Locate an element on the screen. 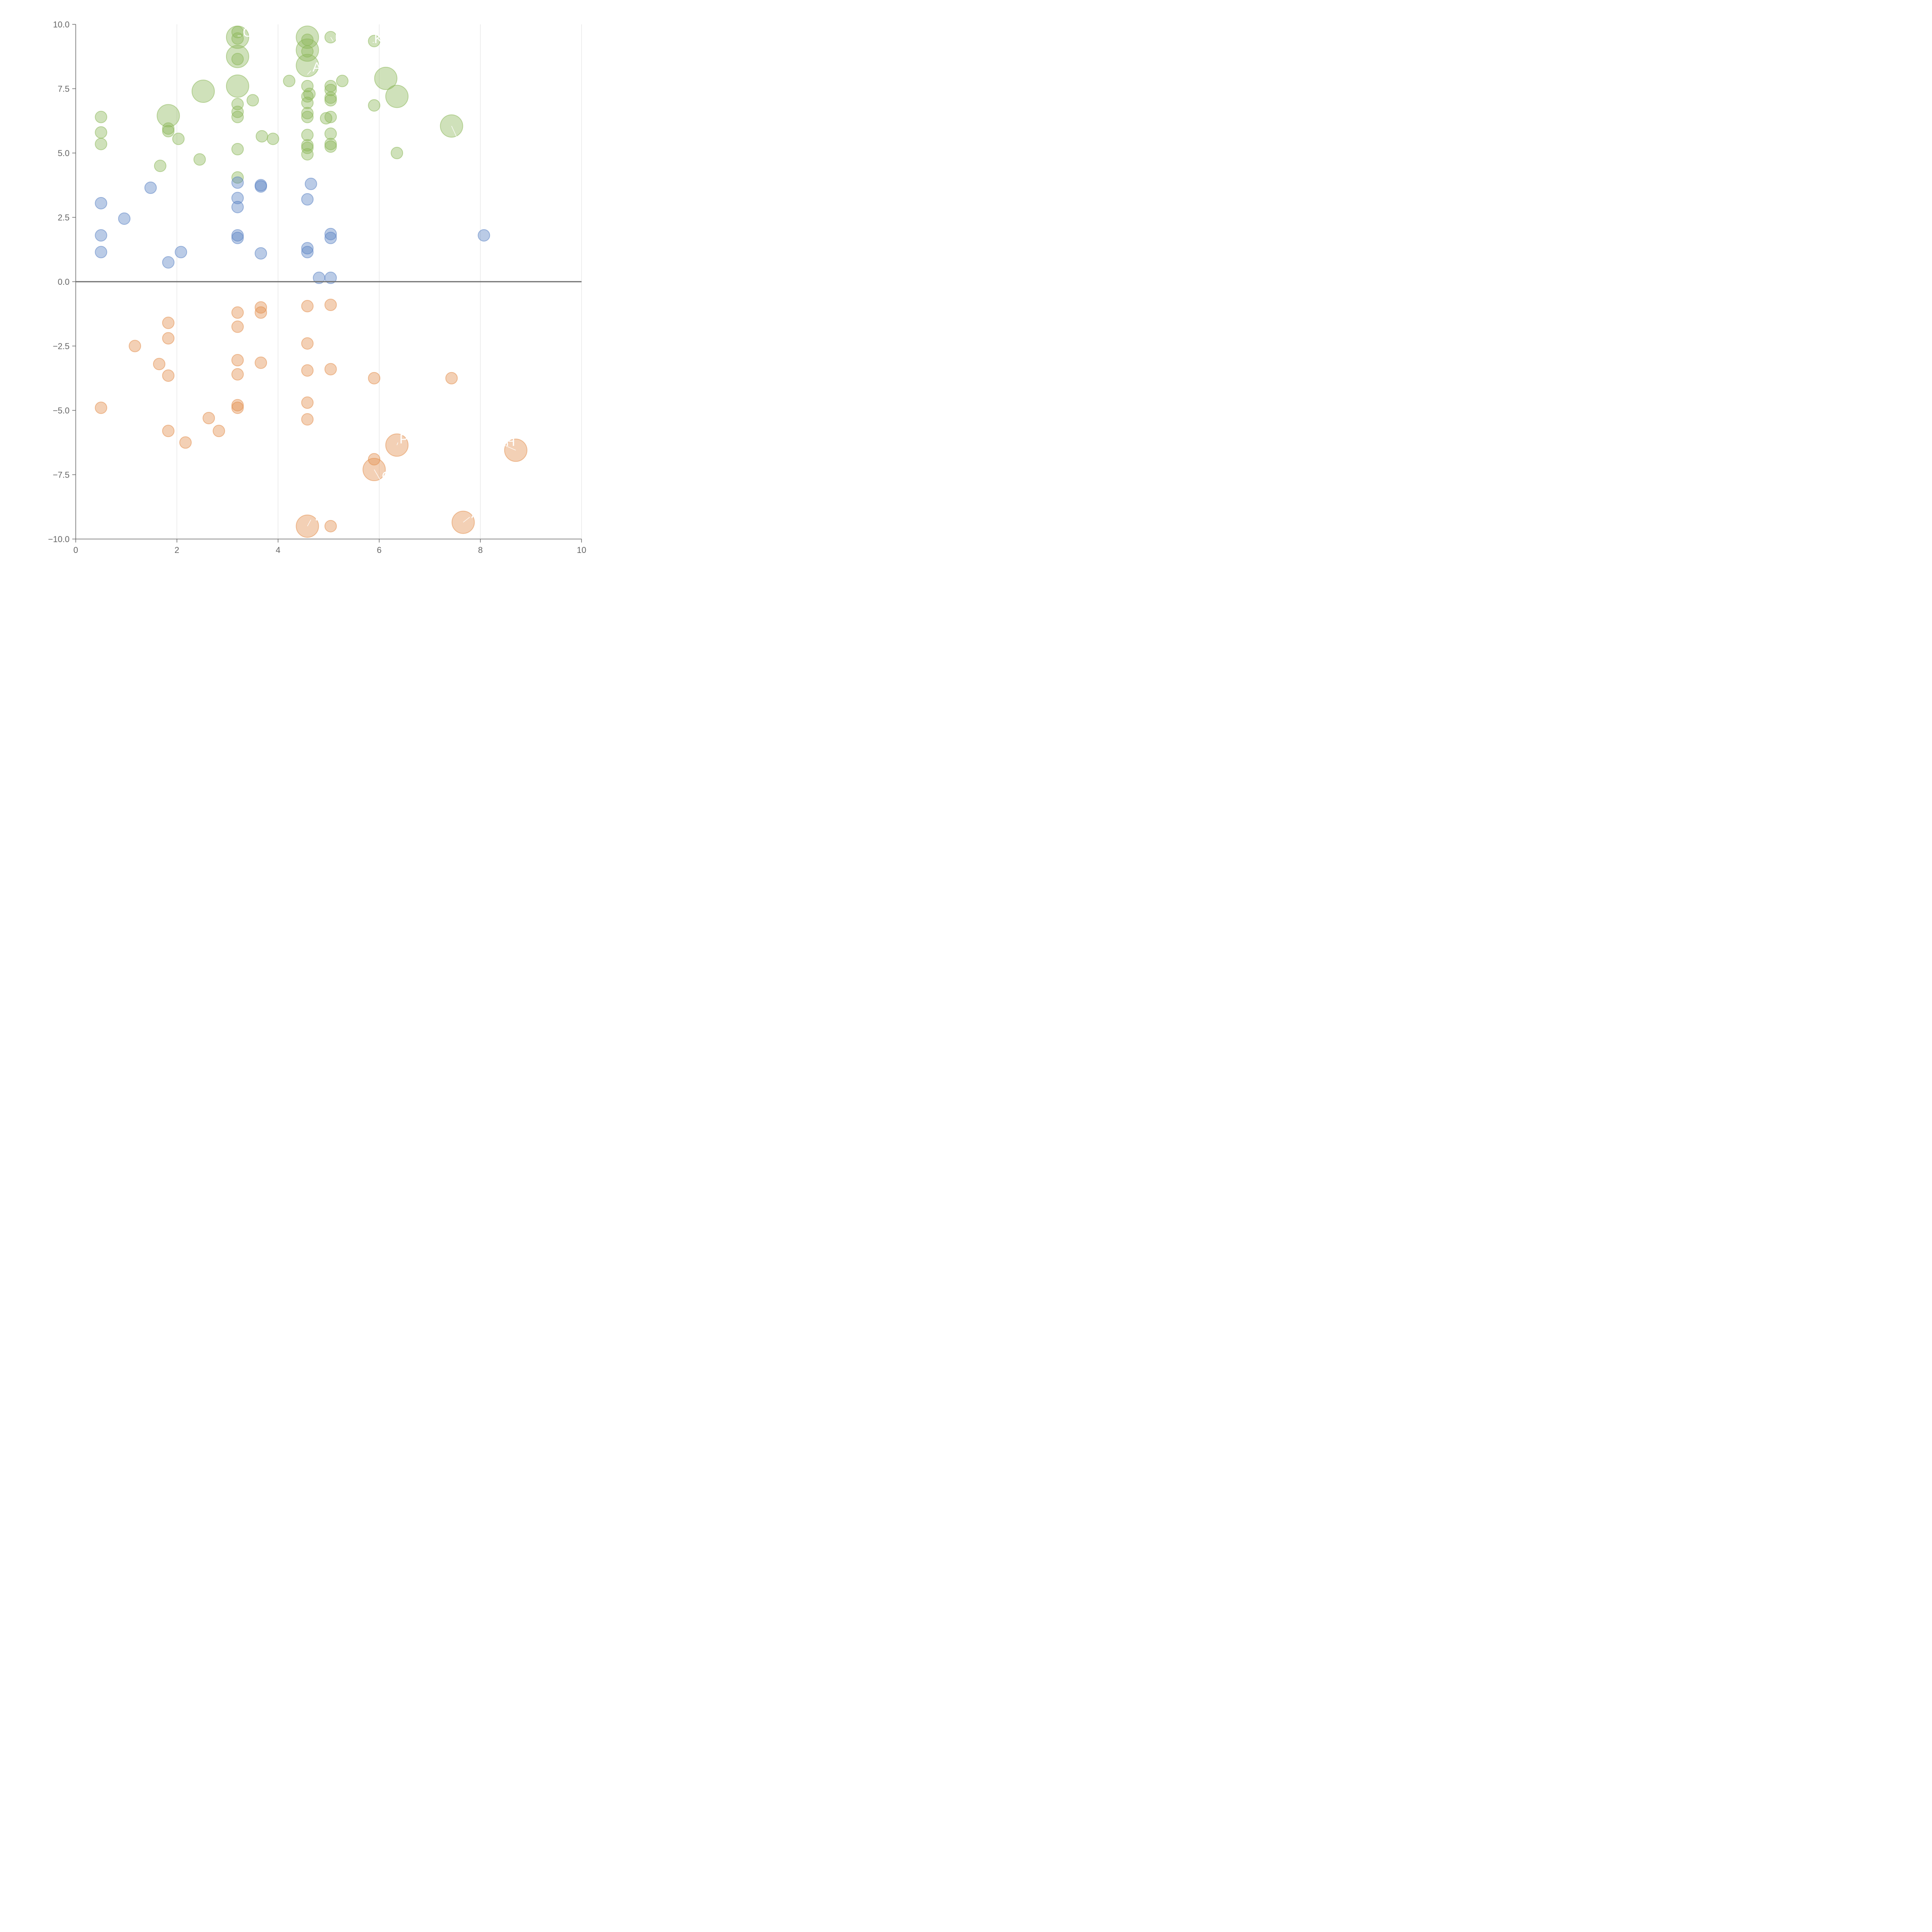  y-tick-label-7: −7.5 is located at coordinates (62, 475).